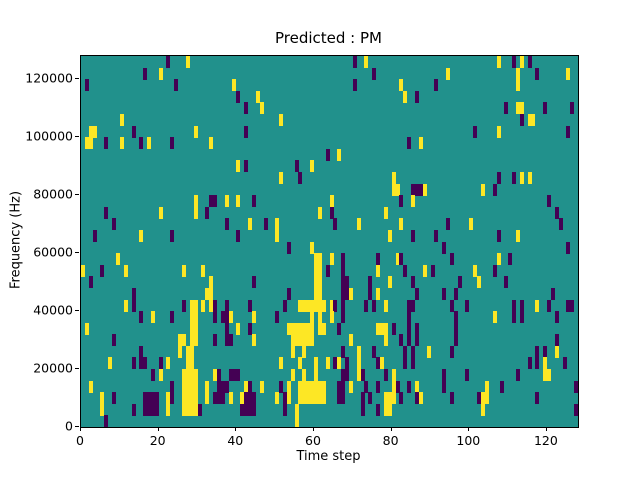 This screenshot has width=640, height=480. I want to click on x-tick-label: 0, so click(80, 440).